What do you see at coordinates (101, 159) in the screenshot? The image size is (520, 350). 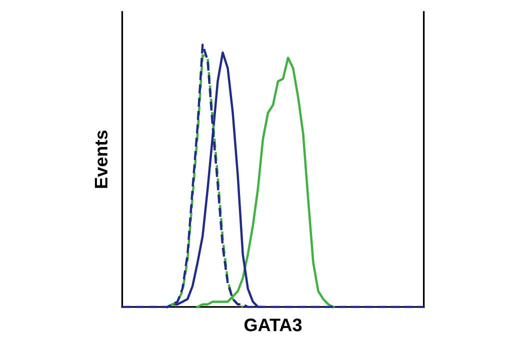 I see `y-axis-title: Events` at bounding box center [101, 159].